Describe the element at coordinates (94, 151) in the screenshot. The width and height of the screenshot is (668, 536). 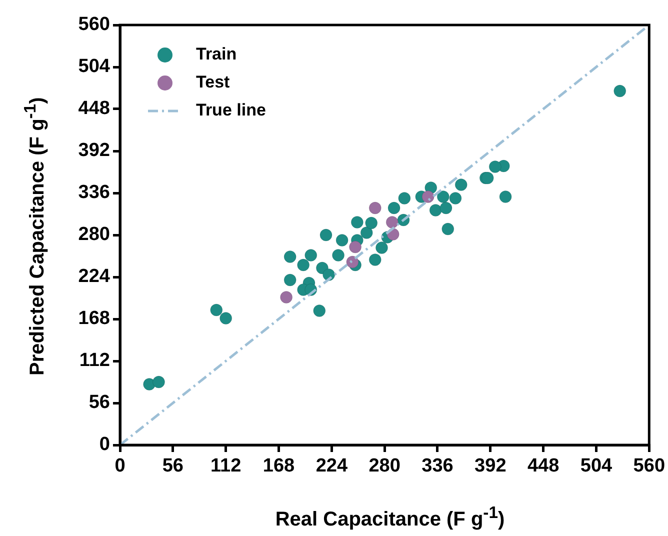
I see `y-tick-label: 392` at that location.